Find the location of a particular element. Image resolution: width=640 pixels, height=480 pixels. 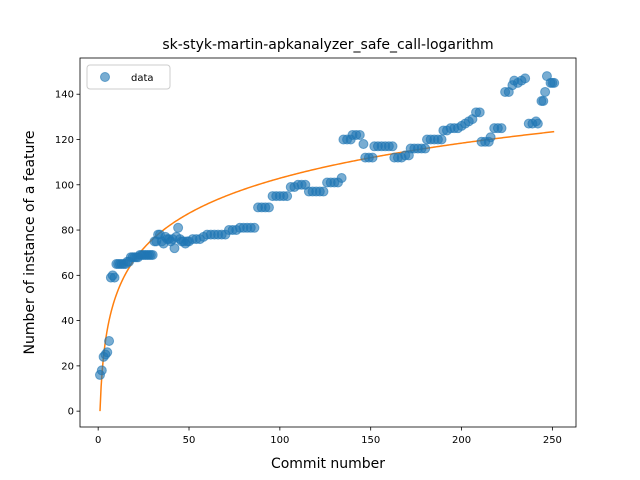

y-axis-label: Number of instance of a feature is located at coordinates (30, 243).